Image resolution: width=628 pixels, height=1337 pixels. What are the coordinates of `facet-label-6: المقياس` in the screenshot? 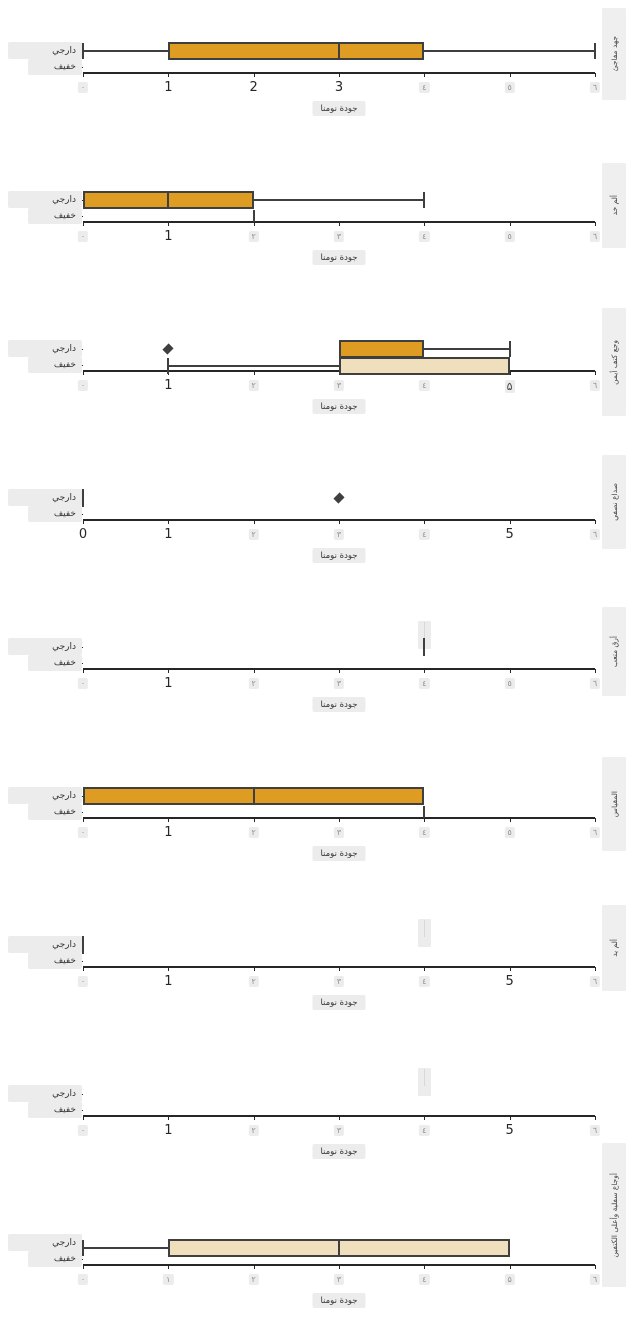 It's located at (614, 804).